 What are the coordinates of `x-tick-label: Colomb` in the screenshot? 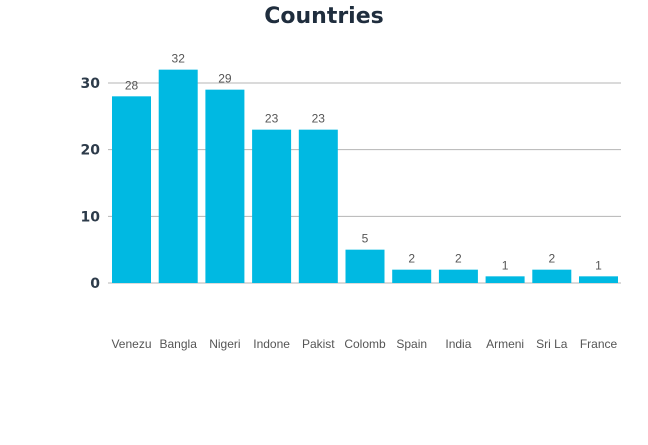 It's located at (365, 344).